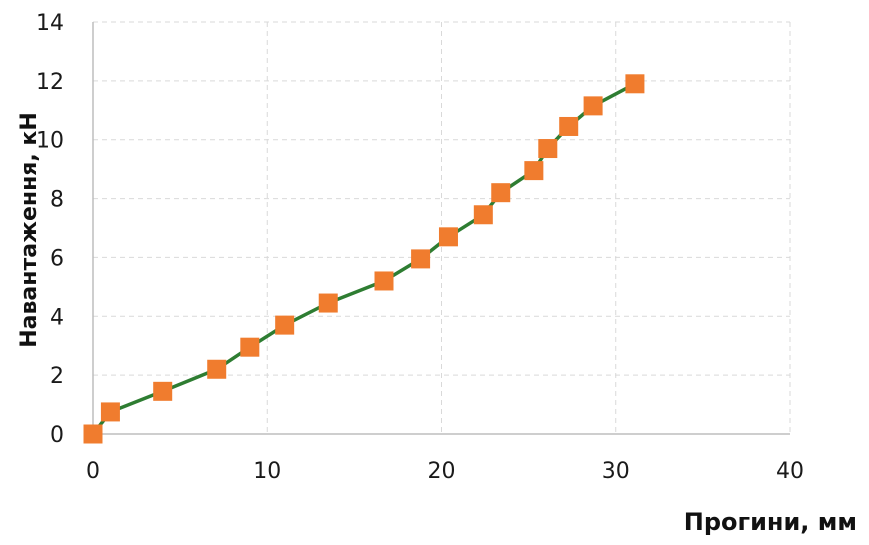 The width and height of the screenshot is (869, 545). What do you see at coordinates (57, 317) in the screenshot?
I see `y-tick-label: 4` at bounding box center [57, 317].